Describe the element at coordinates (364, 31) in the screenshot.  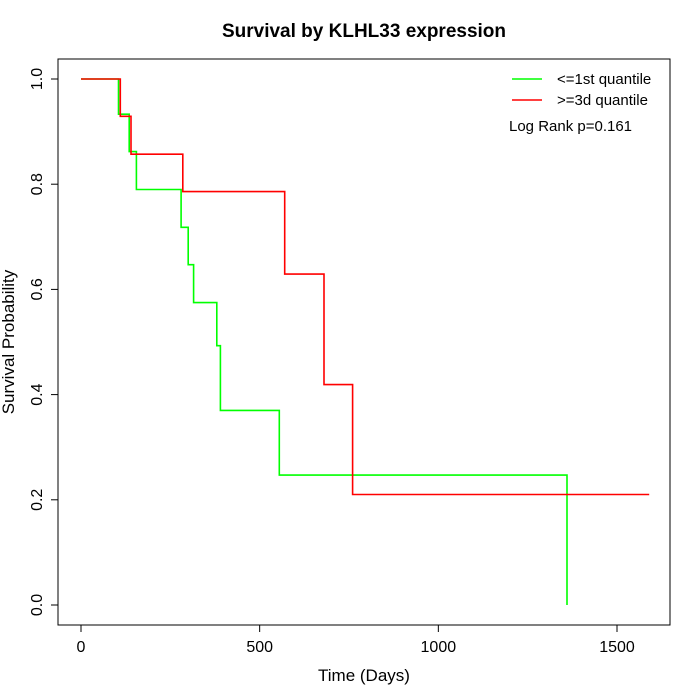
I see `chart-title: Survival by KLHL33 expression` at that location.